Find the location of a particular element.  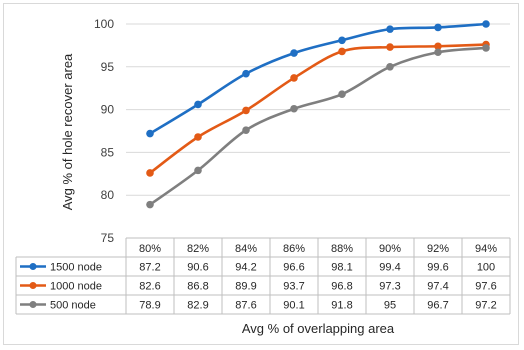

legend-entry: 500 node is located at coordinates (73, 306).